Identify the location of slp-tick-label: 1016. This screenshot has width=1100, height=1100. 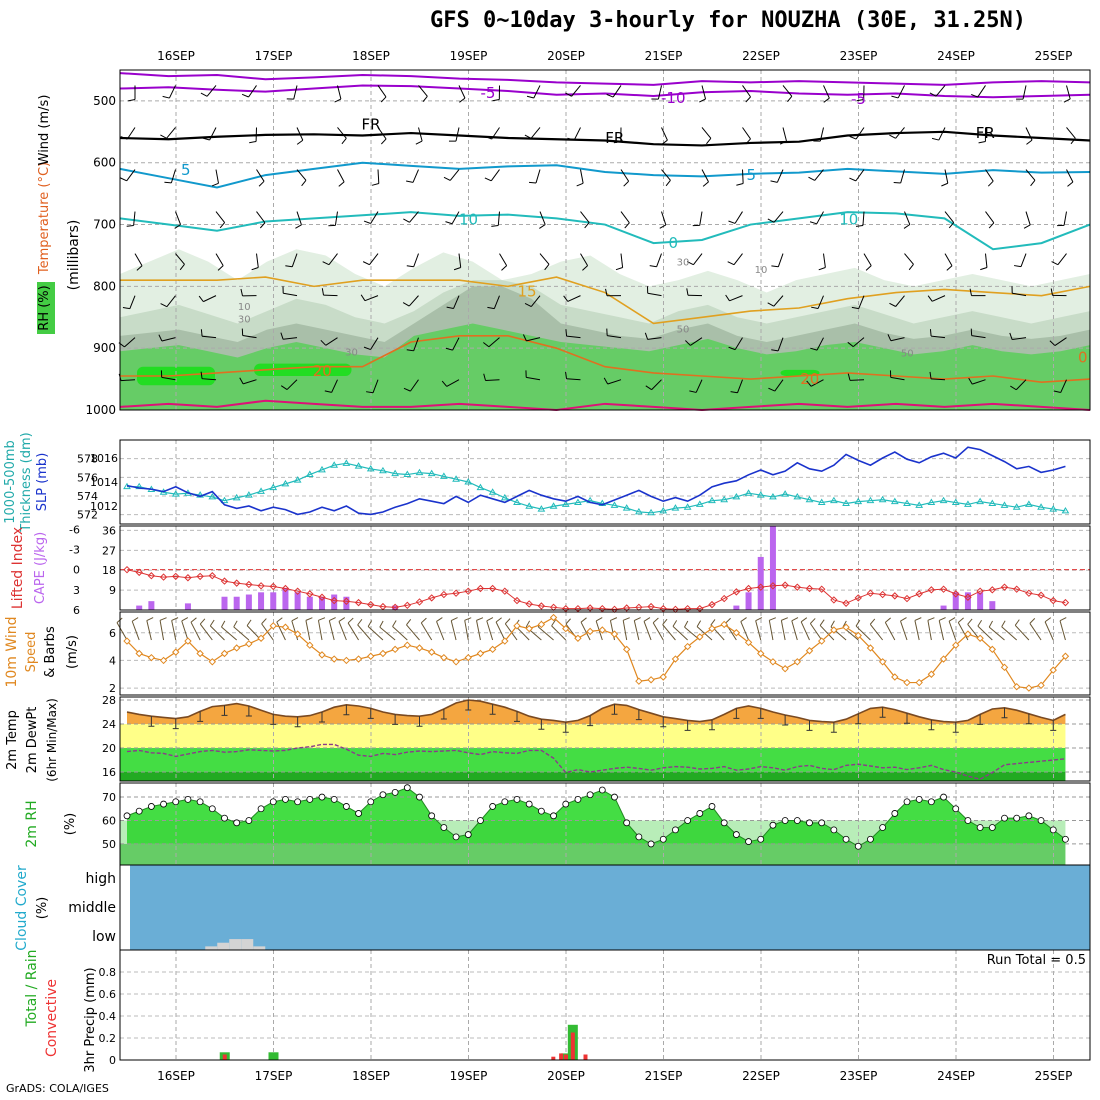
(104, 458).